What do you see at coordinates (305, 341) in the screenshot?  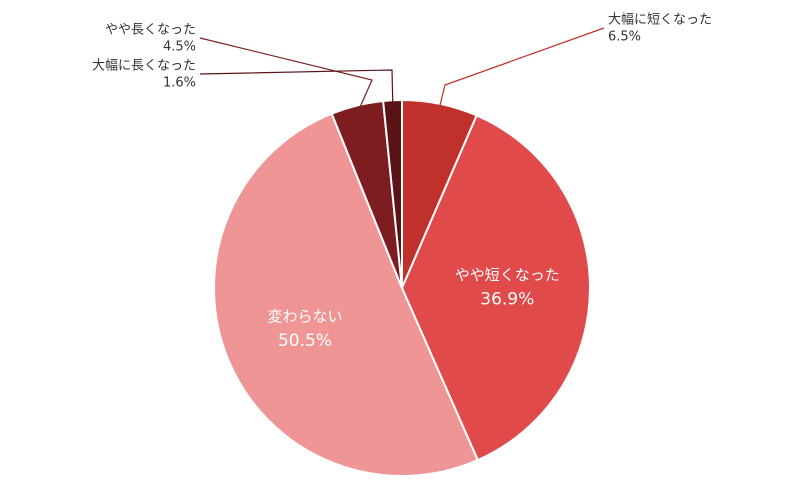 I see `slice-value: 50.5%` at bounding box center [305, 341].